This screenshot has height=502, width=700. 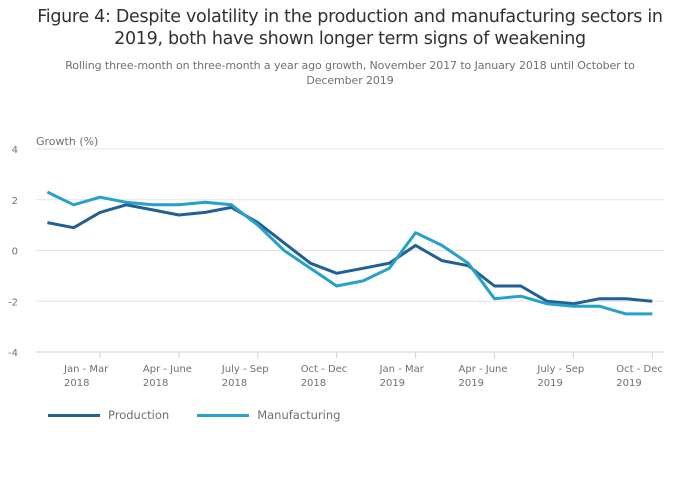 I want to click on legend-swatch-production, so click(x=74, y=415).